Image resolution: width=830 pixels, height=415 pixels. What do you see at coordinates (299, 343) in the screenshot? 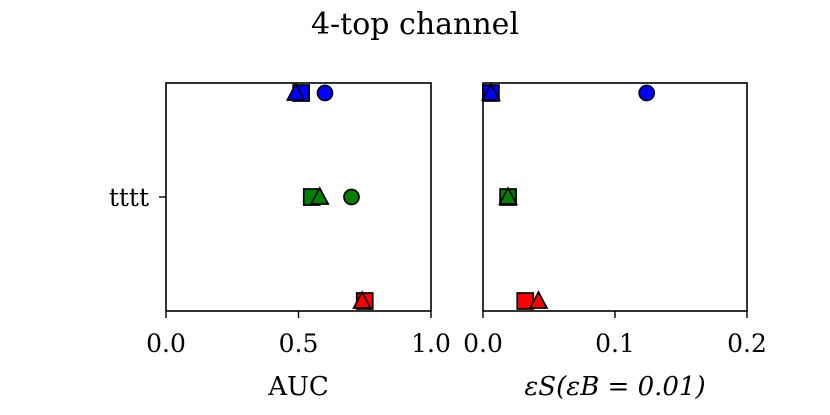
I see `x-tick-label: 0.5` at bounding box center [299, 343].